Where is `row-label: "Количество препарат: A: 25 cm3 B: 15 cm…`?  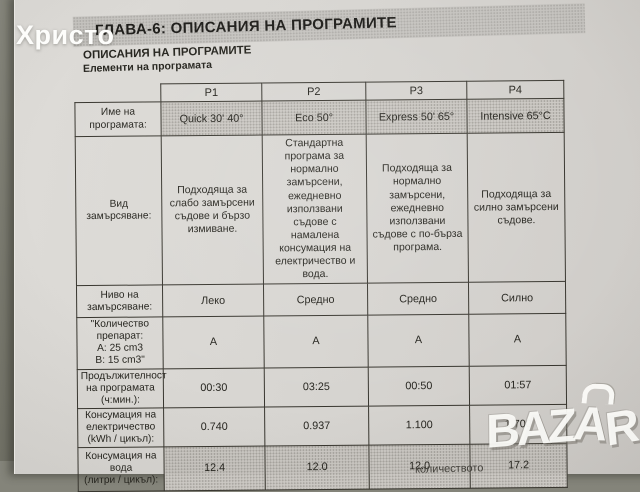 row-label: "Количество препарат: A: 25 cm3 B: 15 cm… is located at coordinates (120, 343).